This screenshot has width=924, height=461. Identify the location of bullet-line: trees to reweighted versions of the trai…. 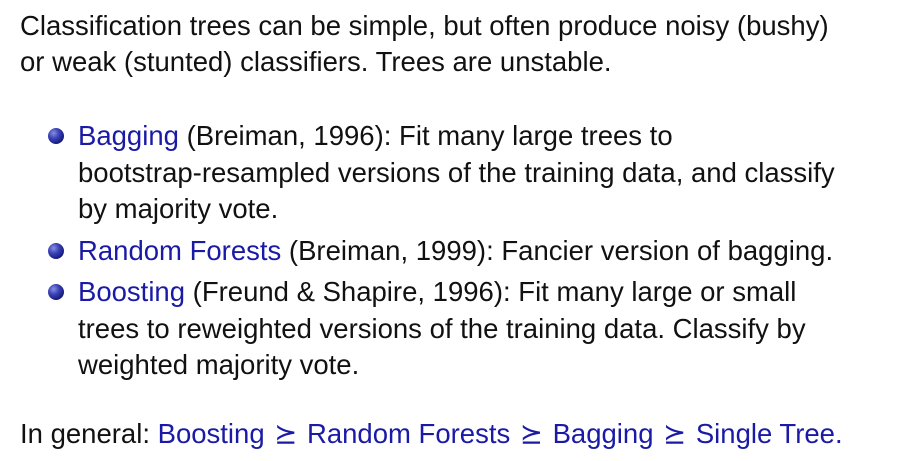
(442, 328).